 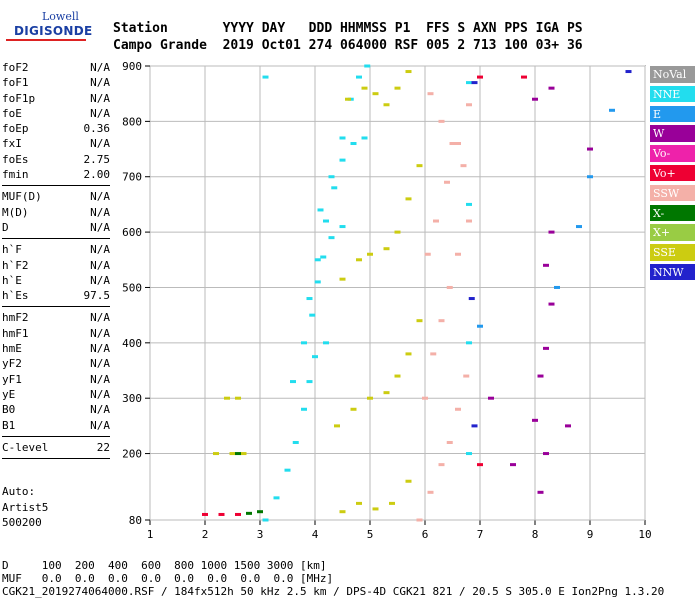 What do you see at coordinates (425, 534) in the screenshot?
I see `x-tick-label: 6` at bounding box center [425, 534].